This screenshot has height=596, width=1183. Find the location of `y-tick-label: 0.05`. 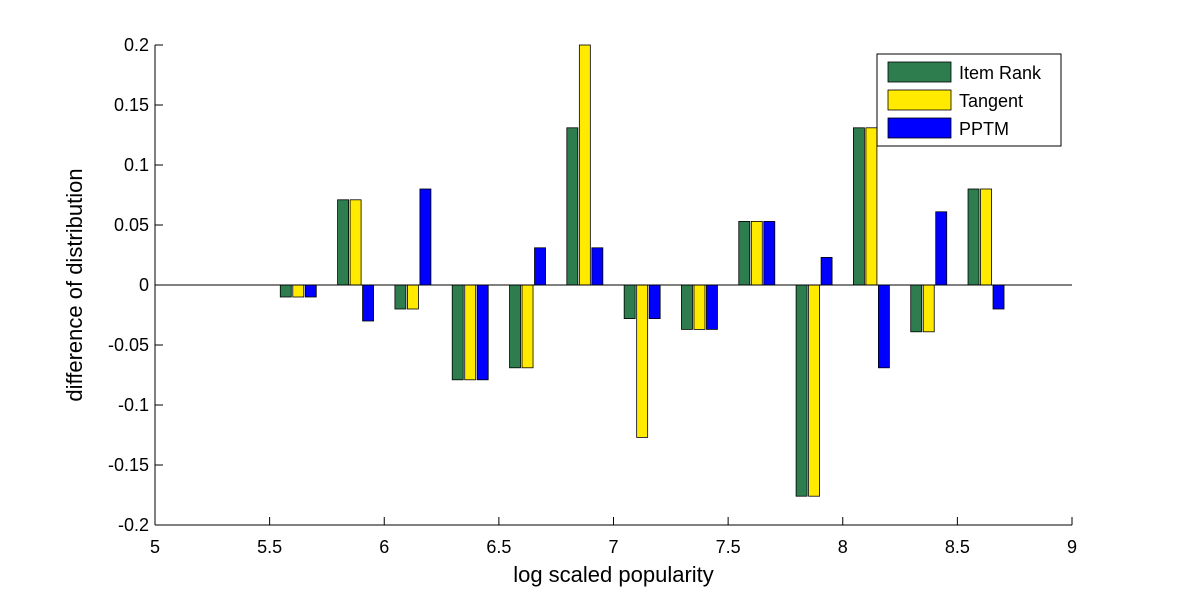

y-tick-label: 0.05 is located at coordinates (131, 225).